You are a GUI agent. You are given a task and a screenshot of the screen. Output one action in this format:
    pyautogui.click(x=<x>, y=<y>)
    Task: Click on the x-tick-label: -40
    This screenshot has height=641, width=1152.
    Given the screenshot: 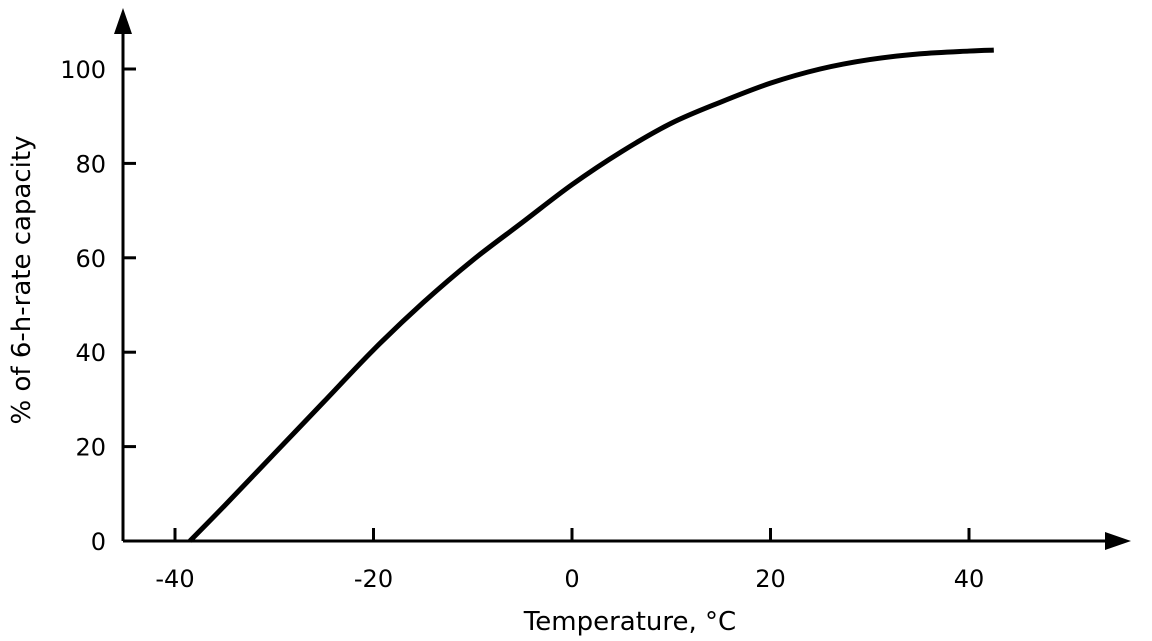 What is the action you would take?
    pyautogui.click(x=174, y=579)
    